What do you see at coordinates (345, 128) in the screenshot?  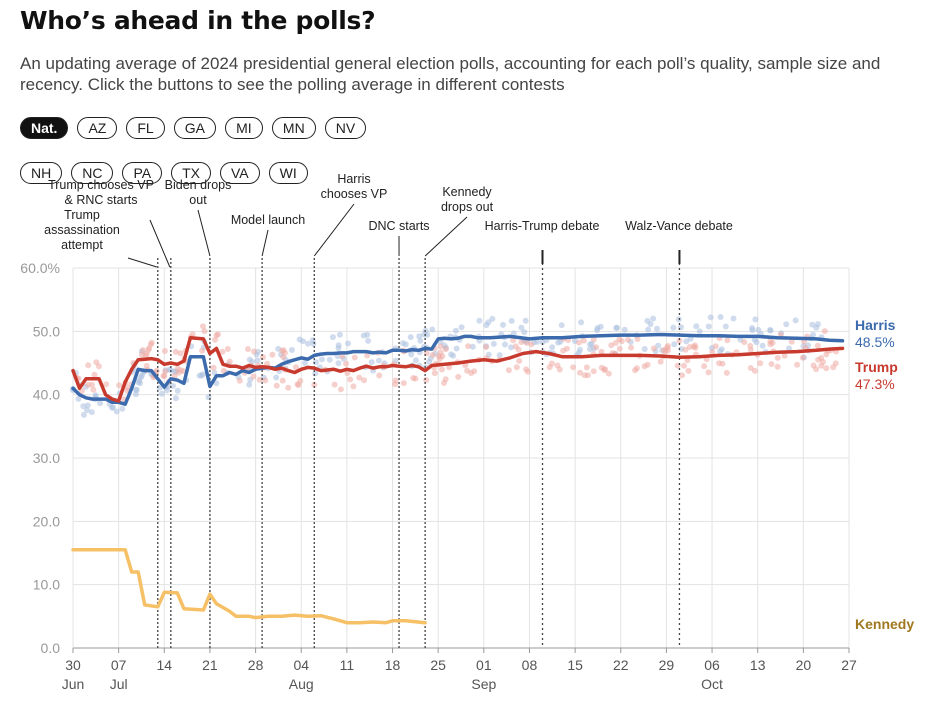 I see `contest-button-nv: NV` at bounding box center [345, 128].